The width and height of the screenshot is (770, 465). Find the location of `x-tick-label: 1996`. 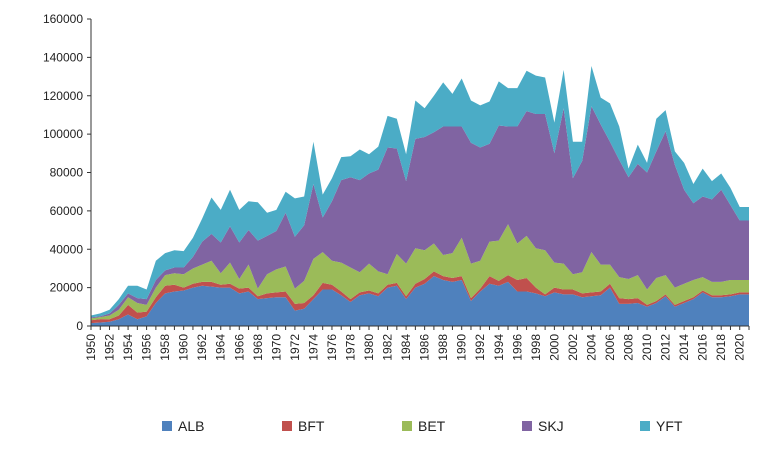

x-tick-label: 1996 is located at coordinates (517, 347).